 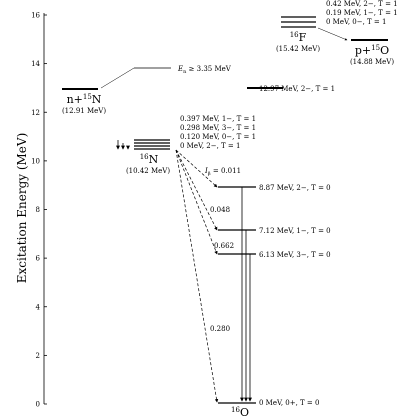 I want to click on f16-level-label-0.19: 0.19 MeV, 1−, T = 1, so click(x=362, y=13).